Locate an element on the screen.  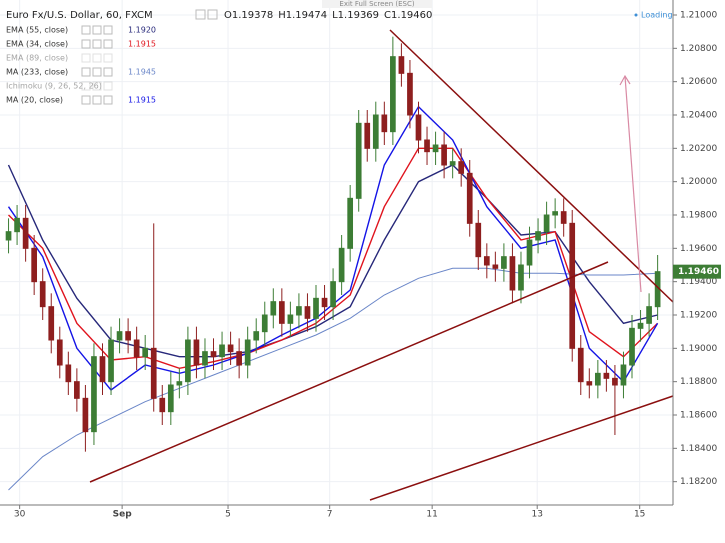
legend-value: 1.1945 is located at coordinates (142, 72).